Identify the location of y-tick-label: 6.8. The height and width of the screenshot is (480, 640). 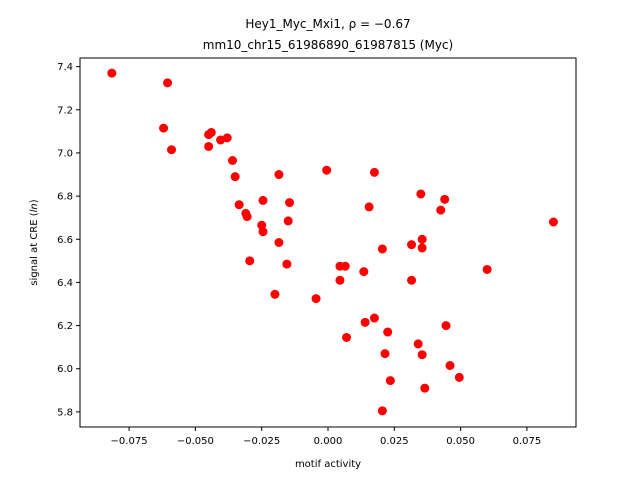
(65, 197).